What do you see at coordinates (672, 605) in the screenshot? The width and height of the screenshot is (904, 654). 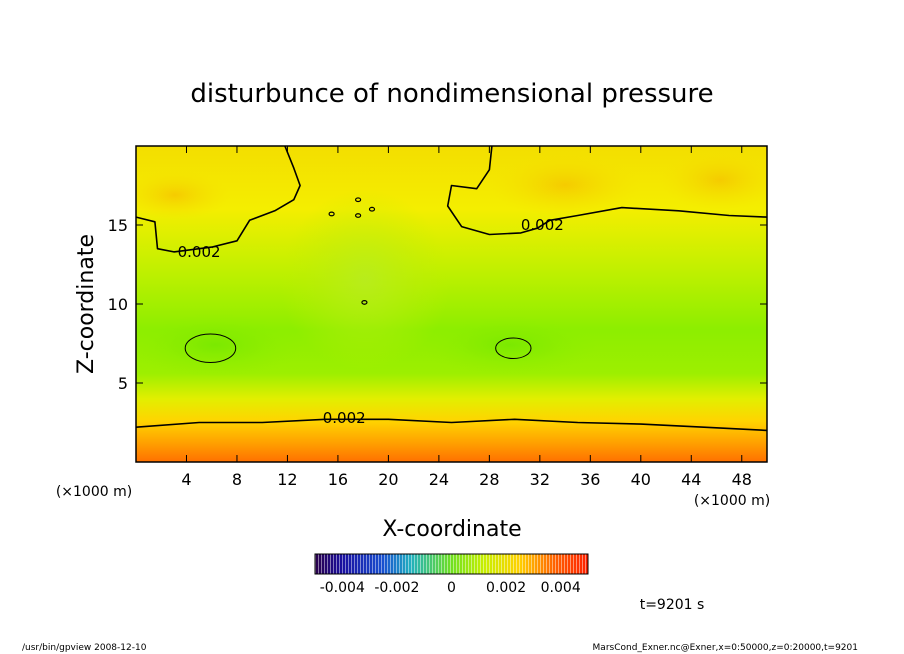 I see `time-label: t=9201 s` at bounding box center [672, 605].